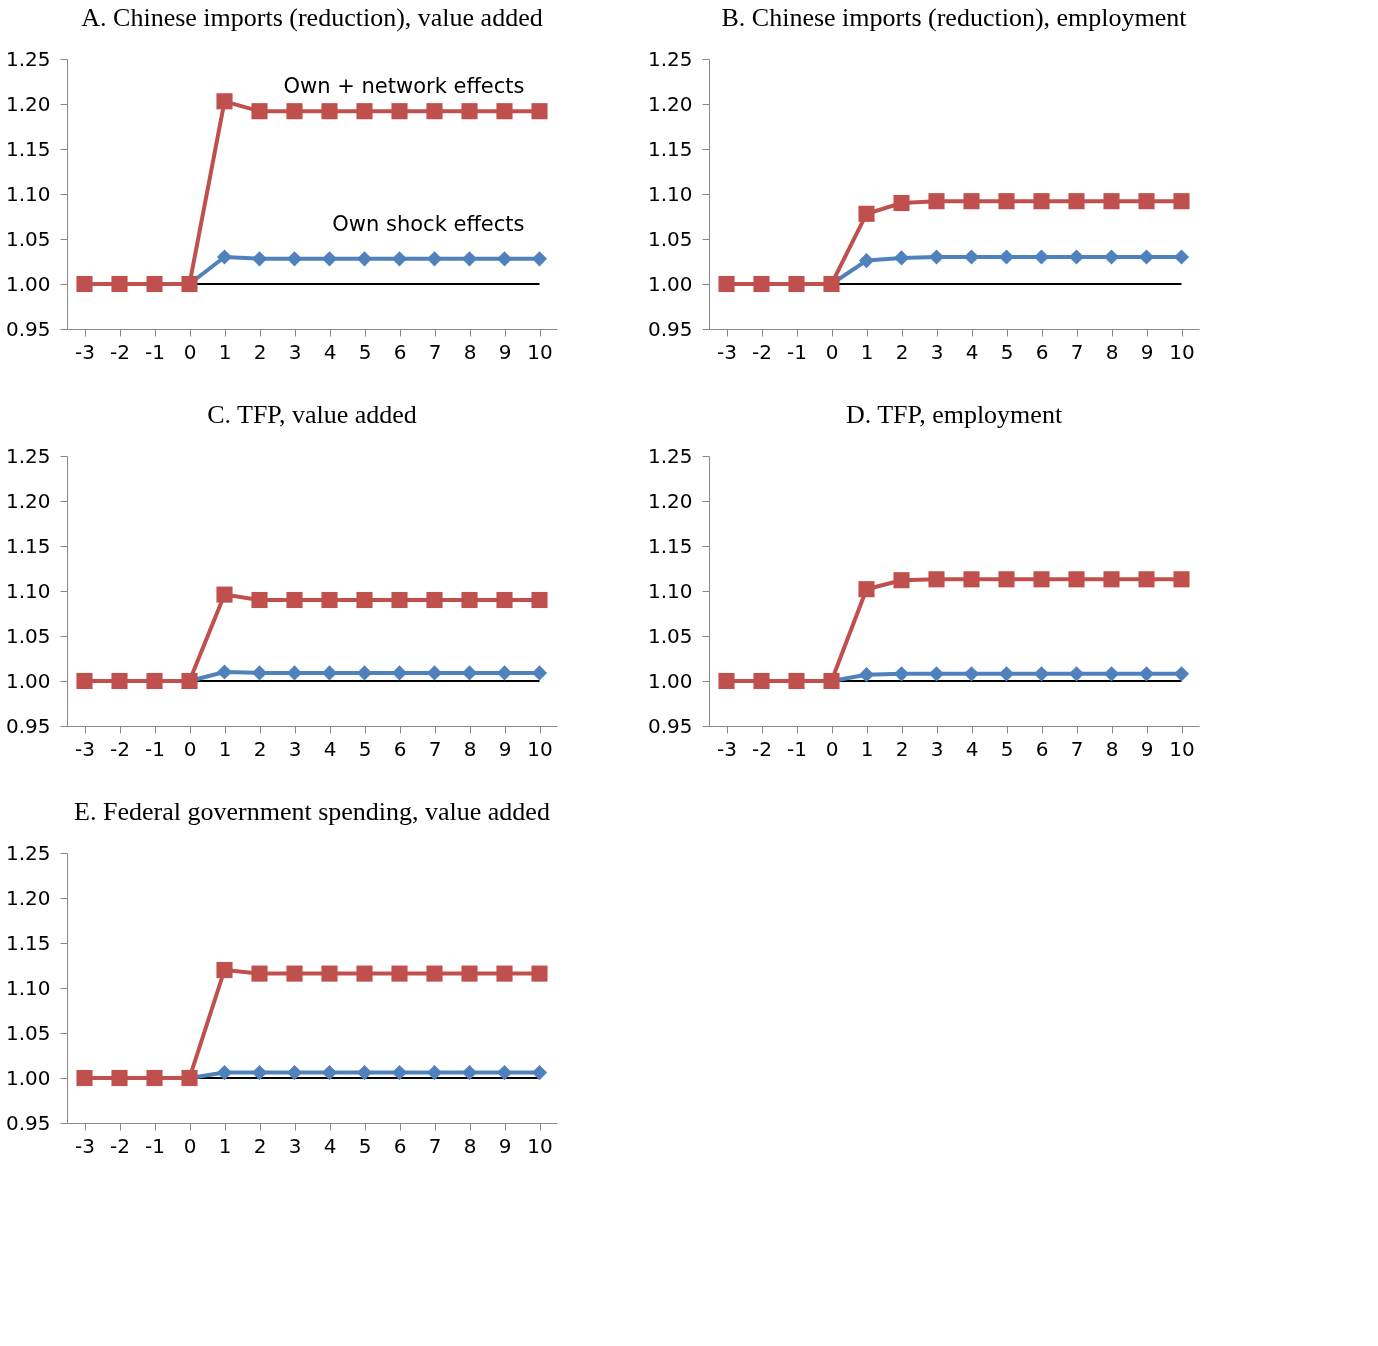 Image resolution: width=1378 pixels, height=1346 pixels. Describe the element at coordinates (330, 748) in the screenshot. I see `x-tick-label: 4` at that location.